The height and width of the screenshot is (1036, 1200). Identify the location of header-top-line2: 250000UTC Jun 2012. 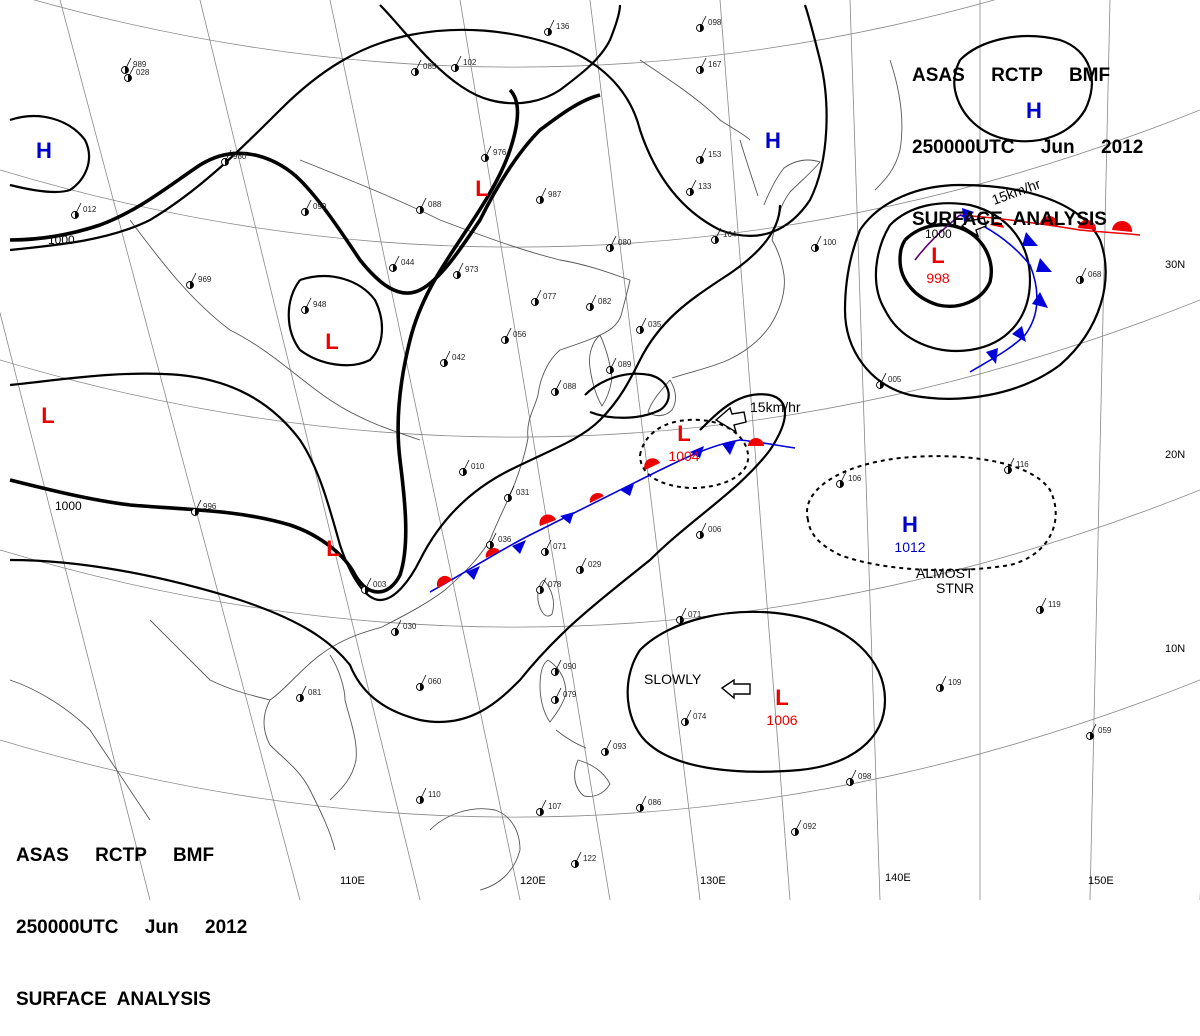
(1028, 147).